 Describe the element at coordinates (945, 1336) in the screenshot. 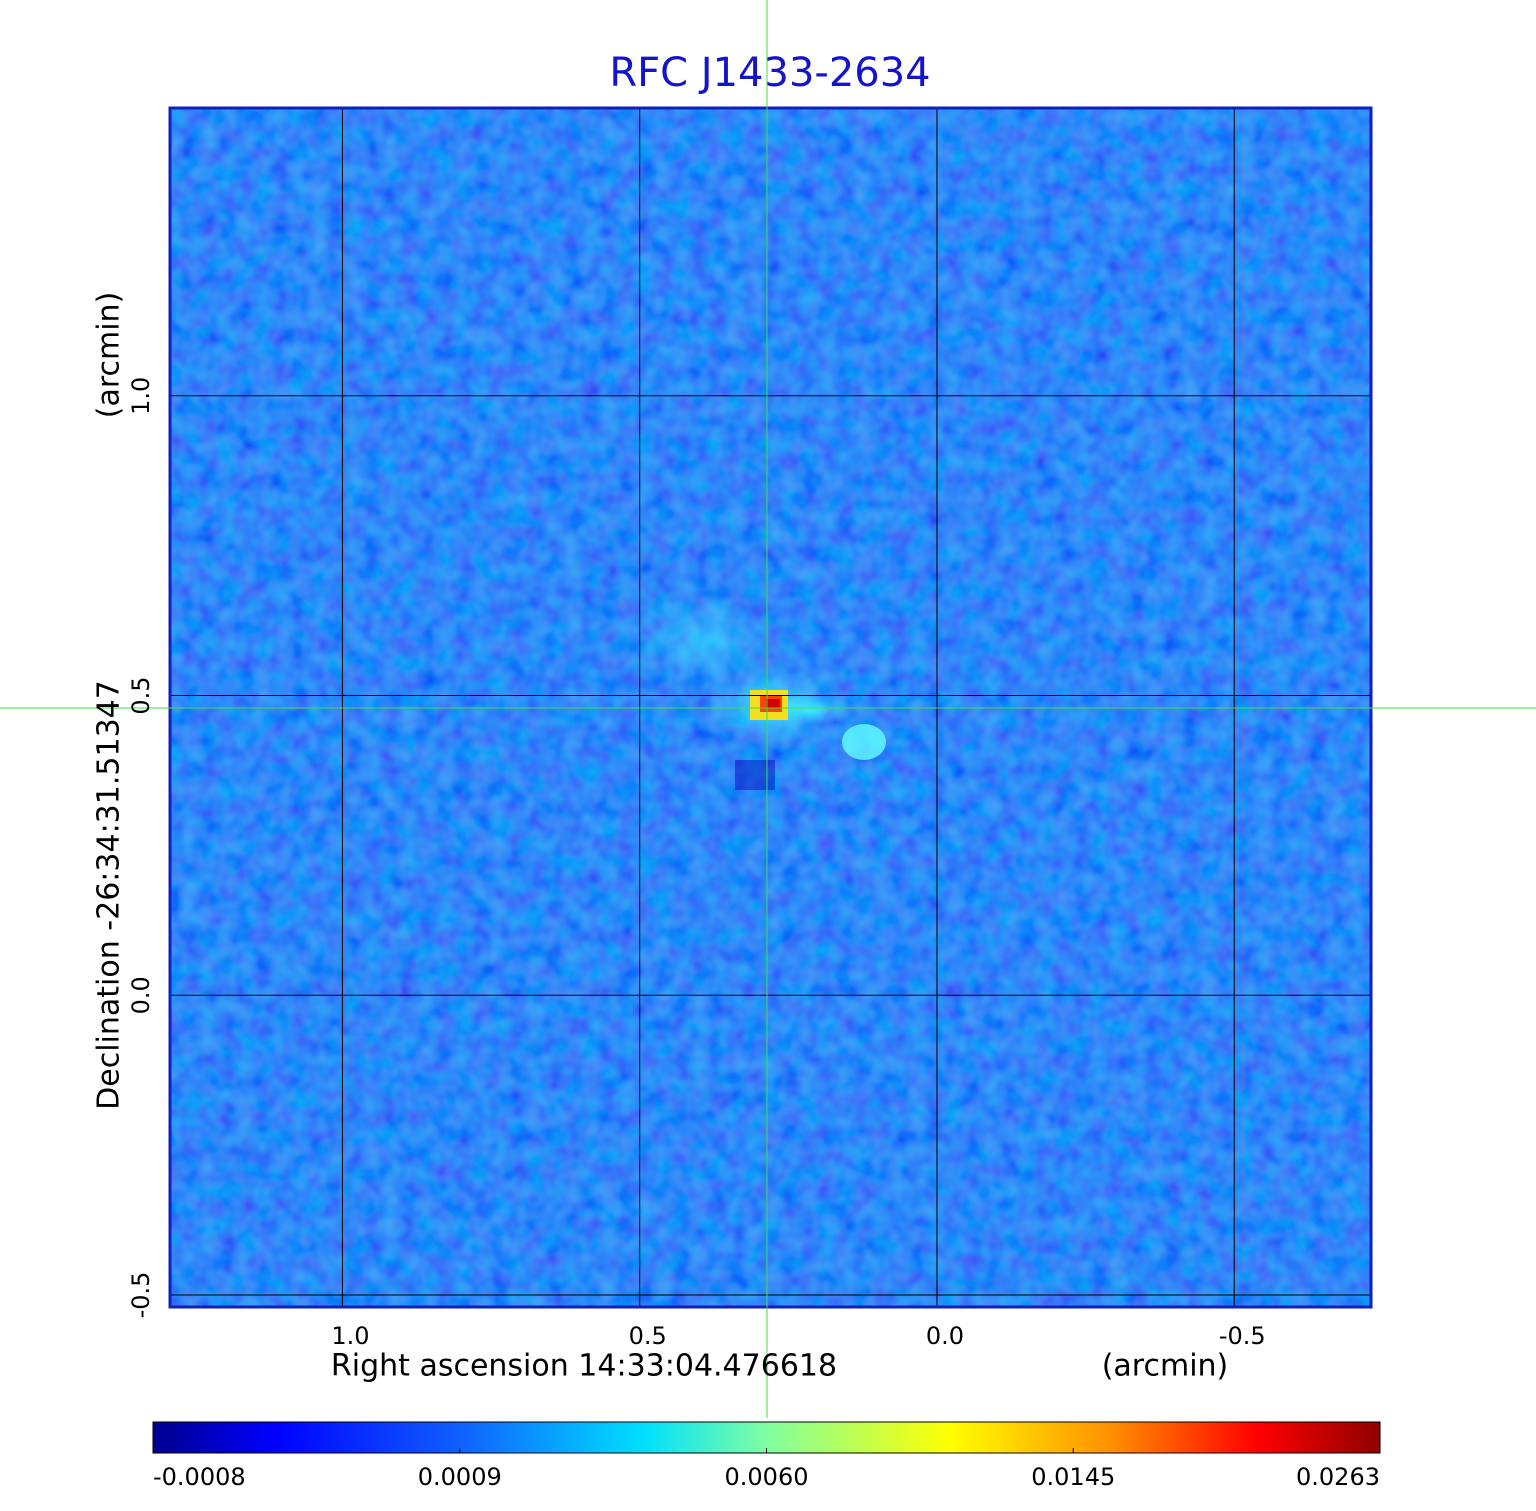

I see `x-tick-label: 0.0` at that location.